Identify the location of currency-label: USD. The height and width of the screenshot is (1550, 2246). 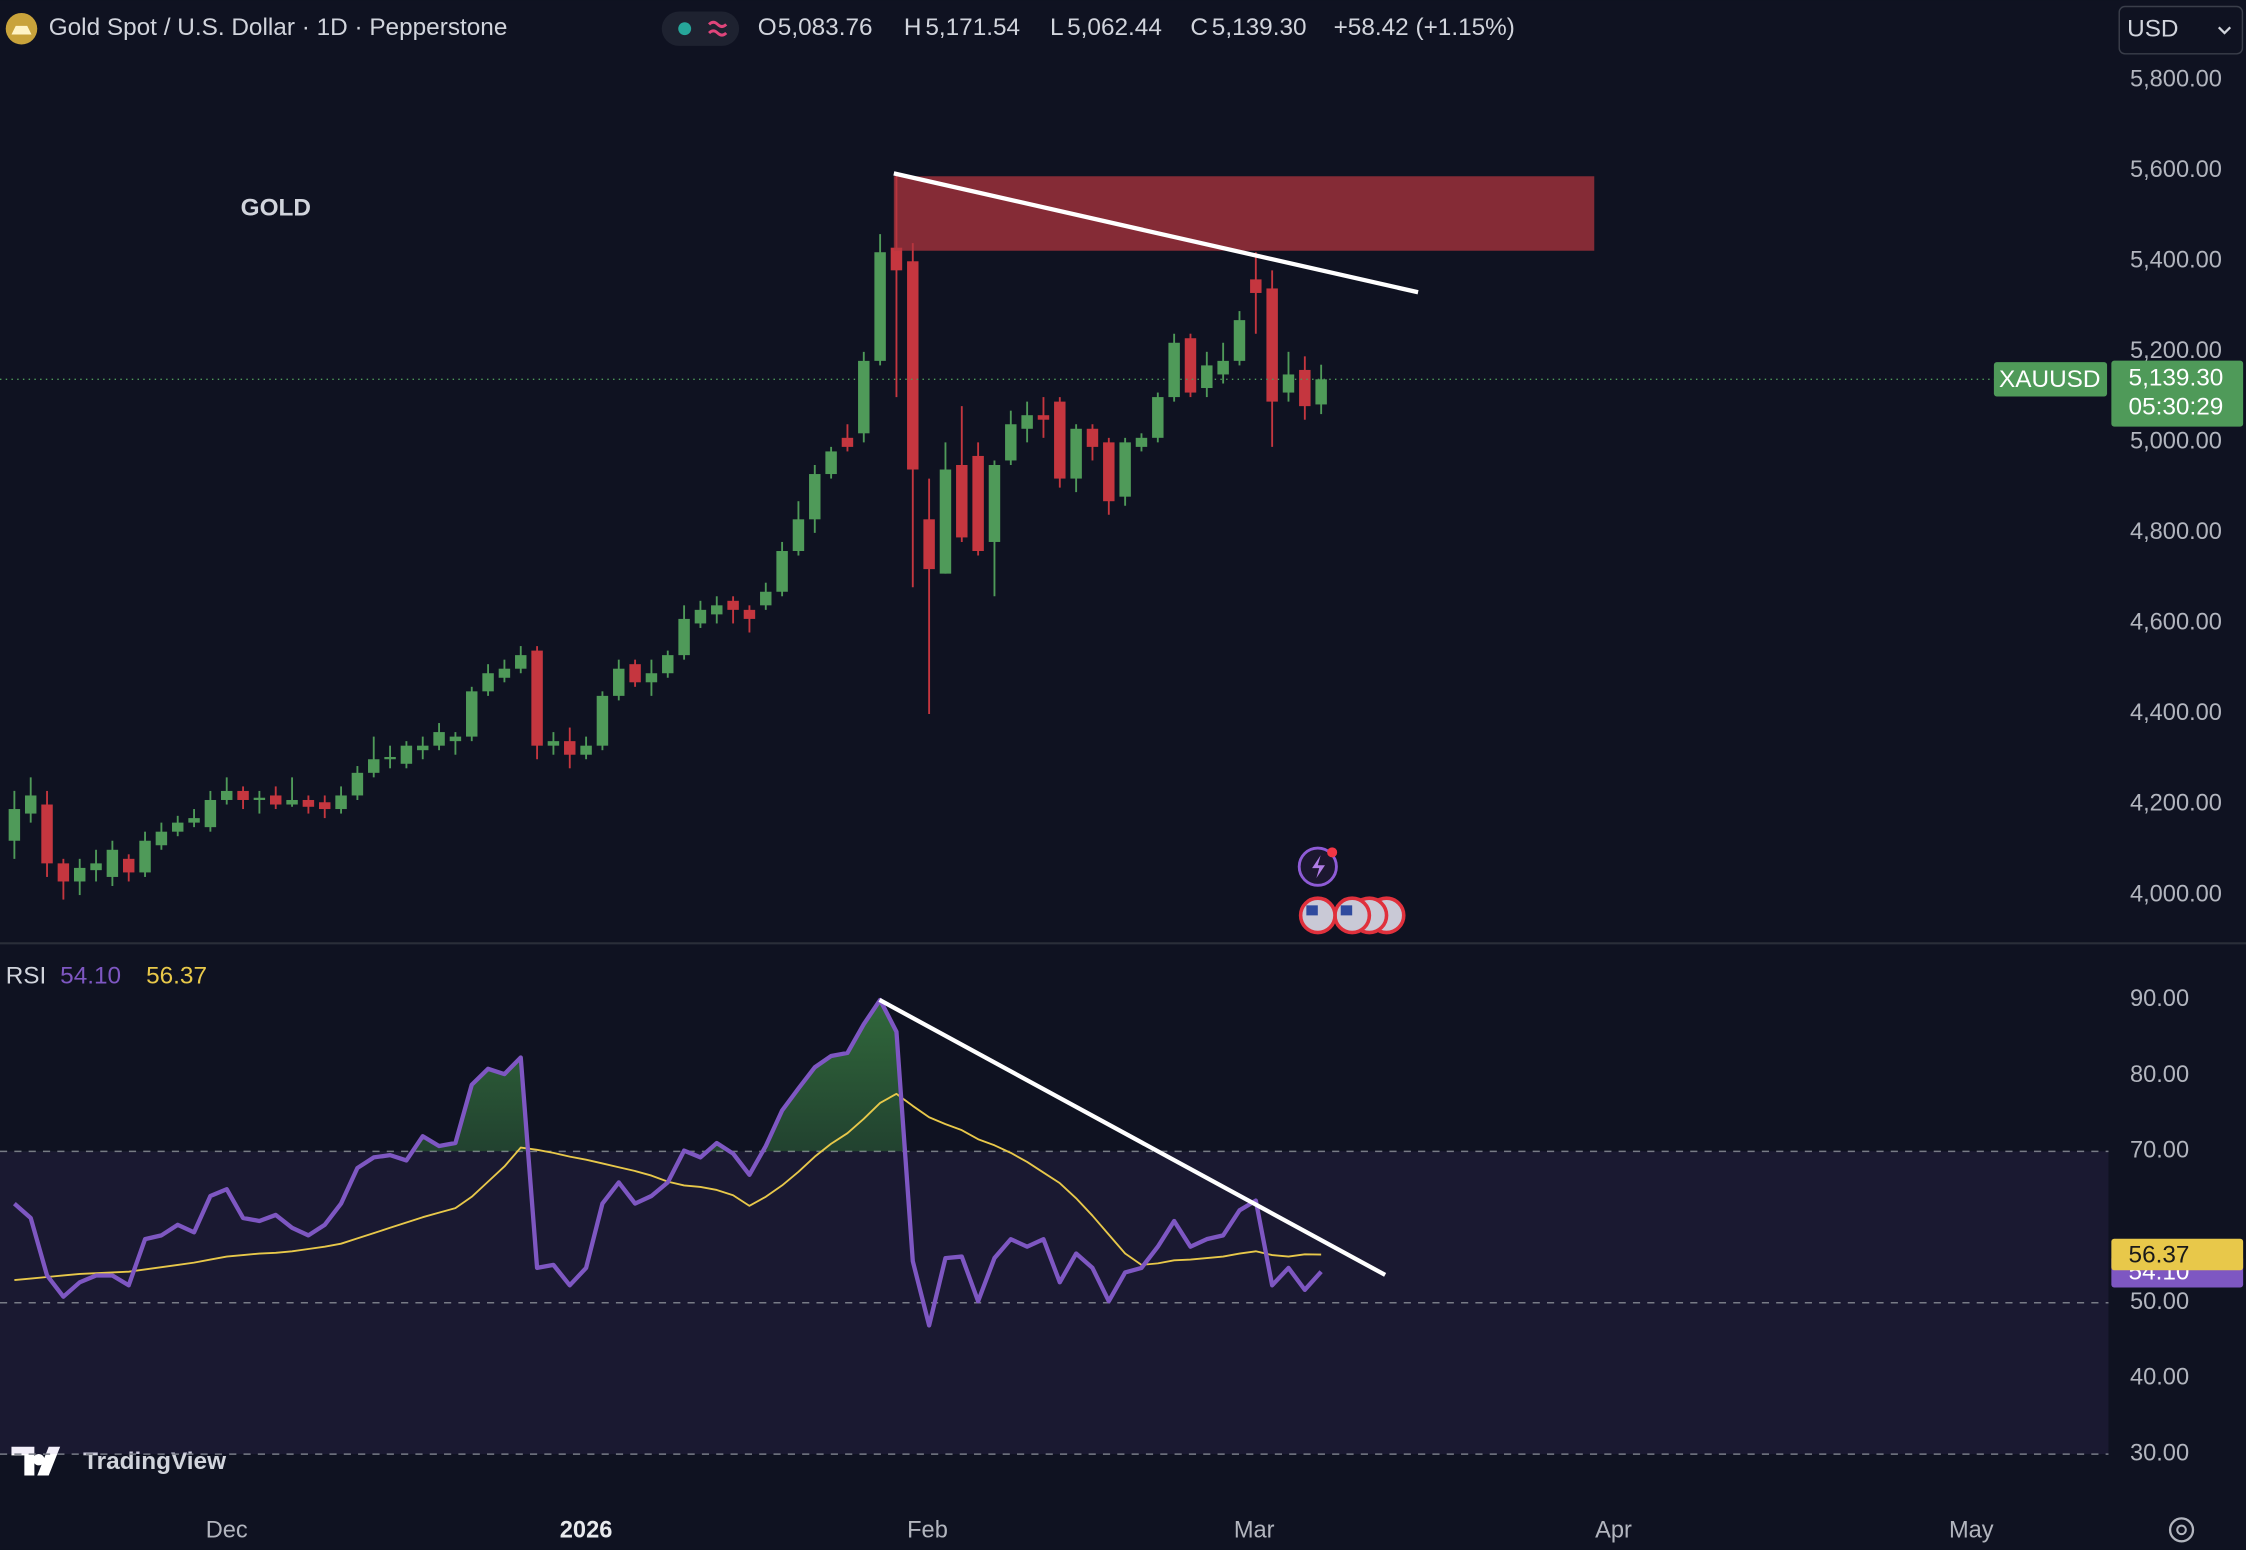
(2152, 29).